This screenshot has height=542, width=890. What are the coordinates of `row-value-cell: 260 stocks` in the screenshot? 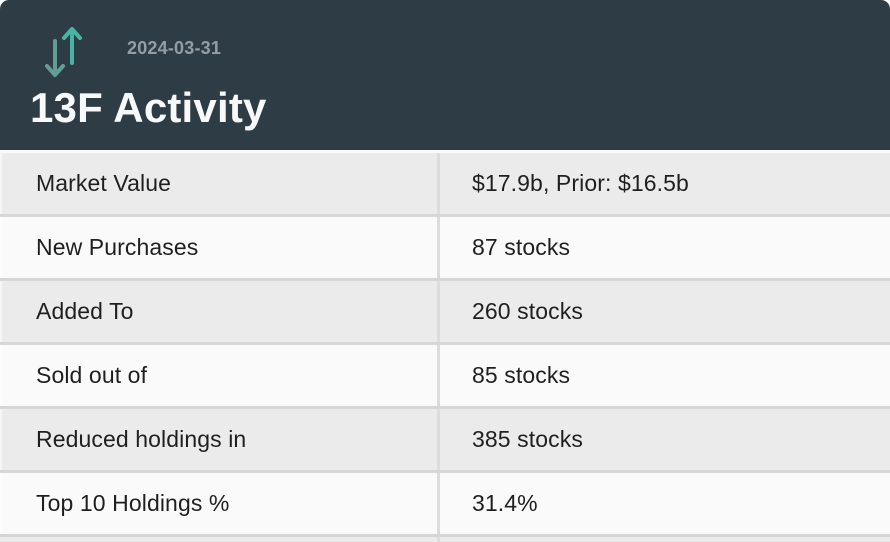 It's located at (663, 311).